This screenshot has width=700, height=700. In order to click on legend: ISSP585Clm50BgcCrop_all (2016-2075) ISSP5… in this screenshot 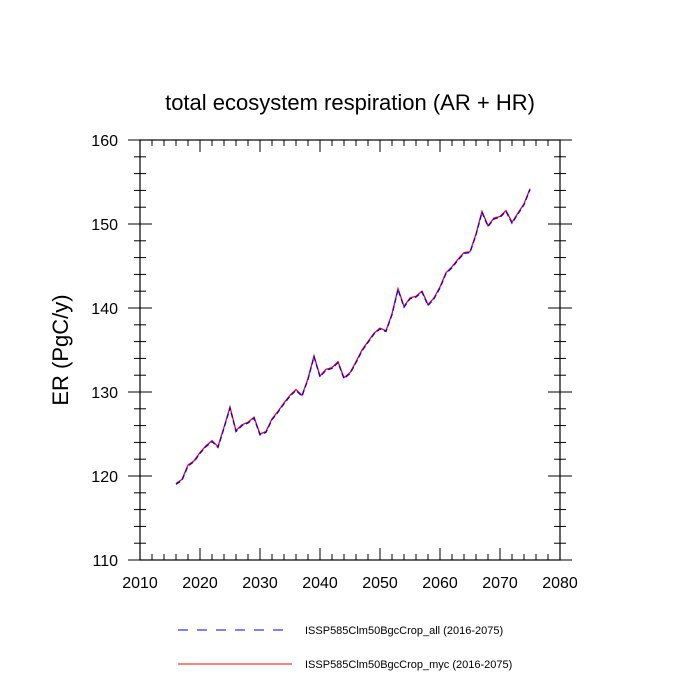, I will do `click(345, 648)`.